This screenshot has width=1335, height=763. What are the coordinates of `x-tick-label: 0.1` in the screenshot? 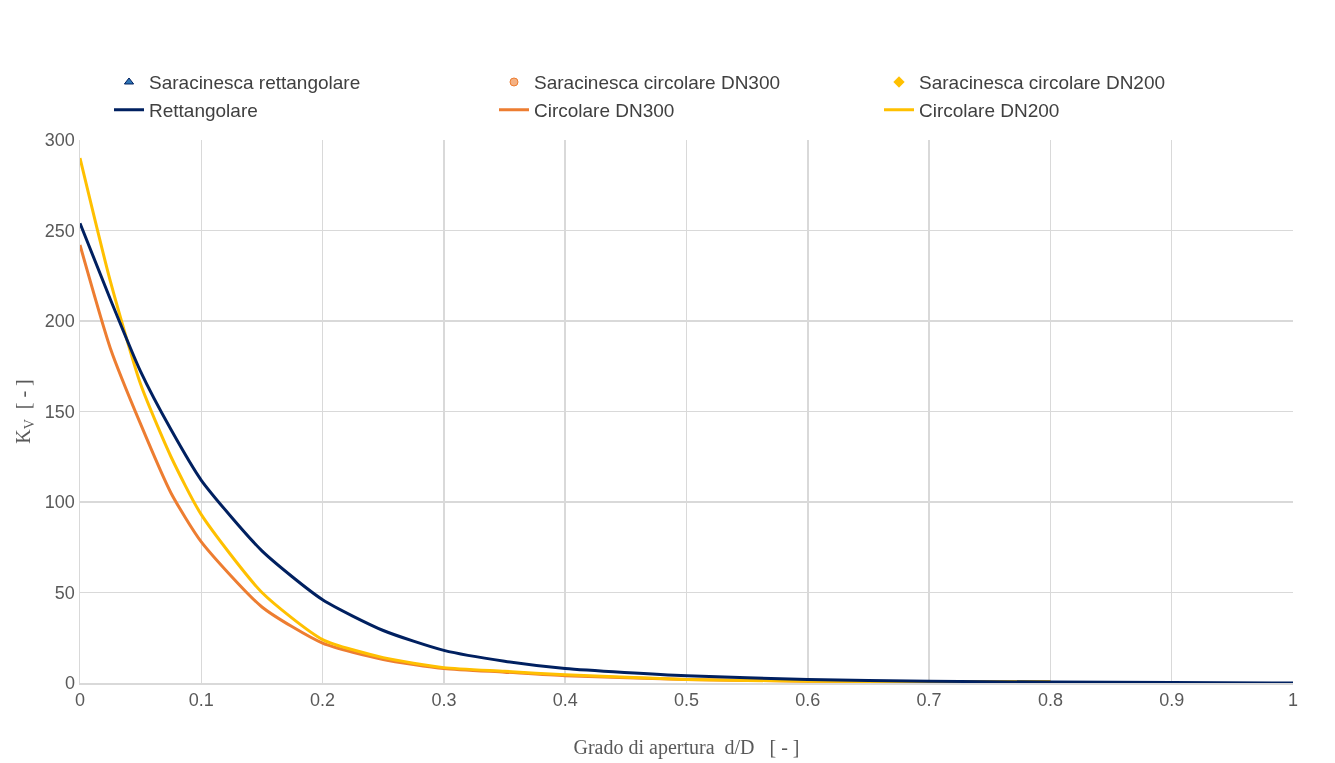 It's located at (201, 700).